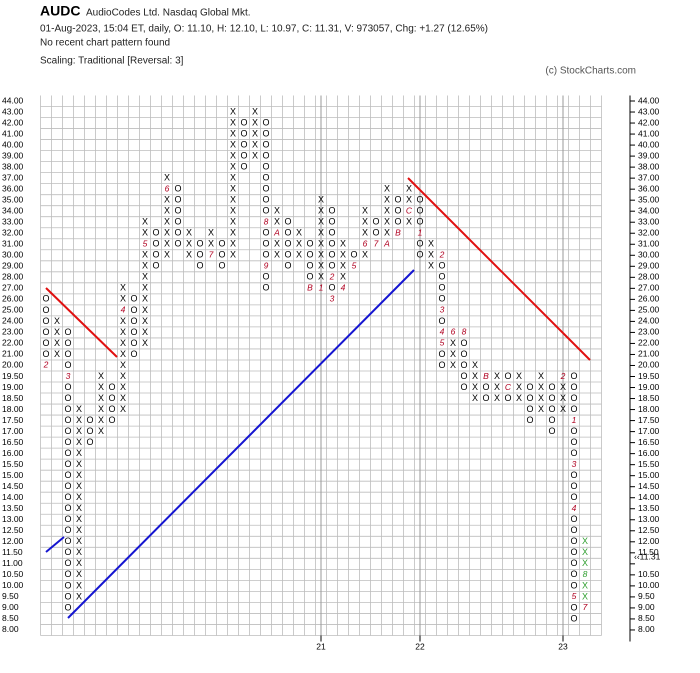 The image size is (700, 673). Describe the element at coordinates (13, 519) in the screenshot. I see `y-tick-label-left: 13.00` at that location.